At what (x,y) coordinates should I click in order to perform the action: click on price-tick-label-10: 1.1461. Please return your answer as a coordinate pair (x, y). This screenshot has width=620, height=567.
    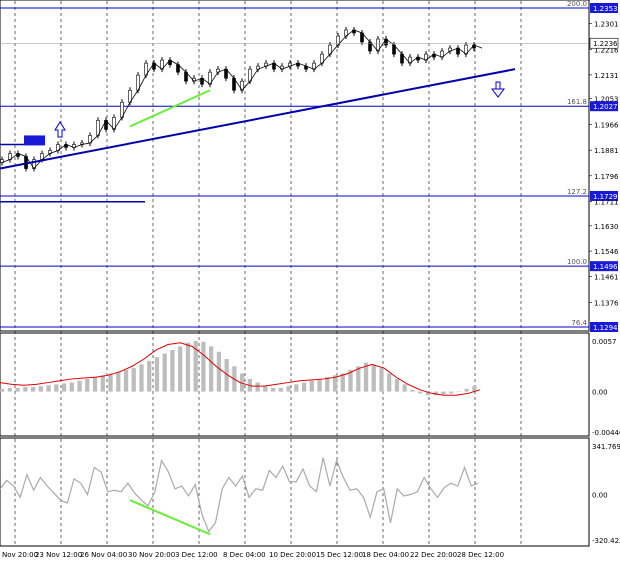
    Looking at the image, I should click on (606, 278).